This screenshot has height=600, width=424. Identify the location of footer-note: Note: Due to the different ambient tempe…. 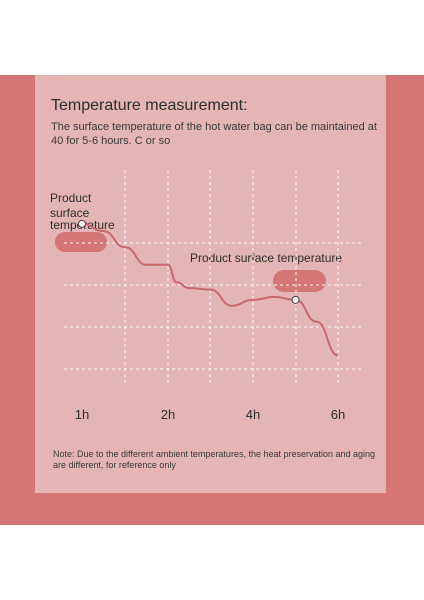
(214, 459).